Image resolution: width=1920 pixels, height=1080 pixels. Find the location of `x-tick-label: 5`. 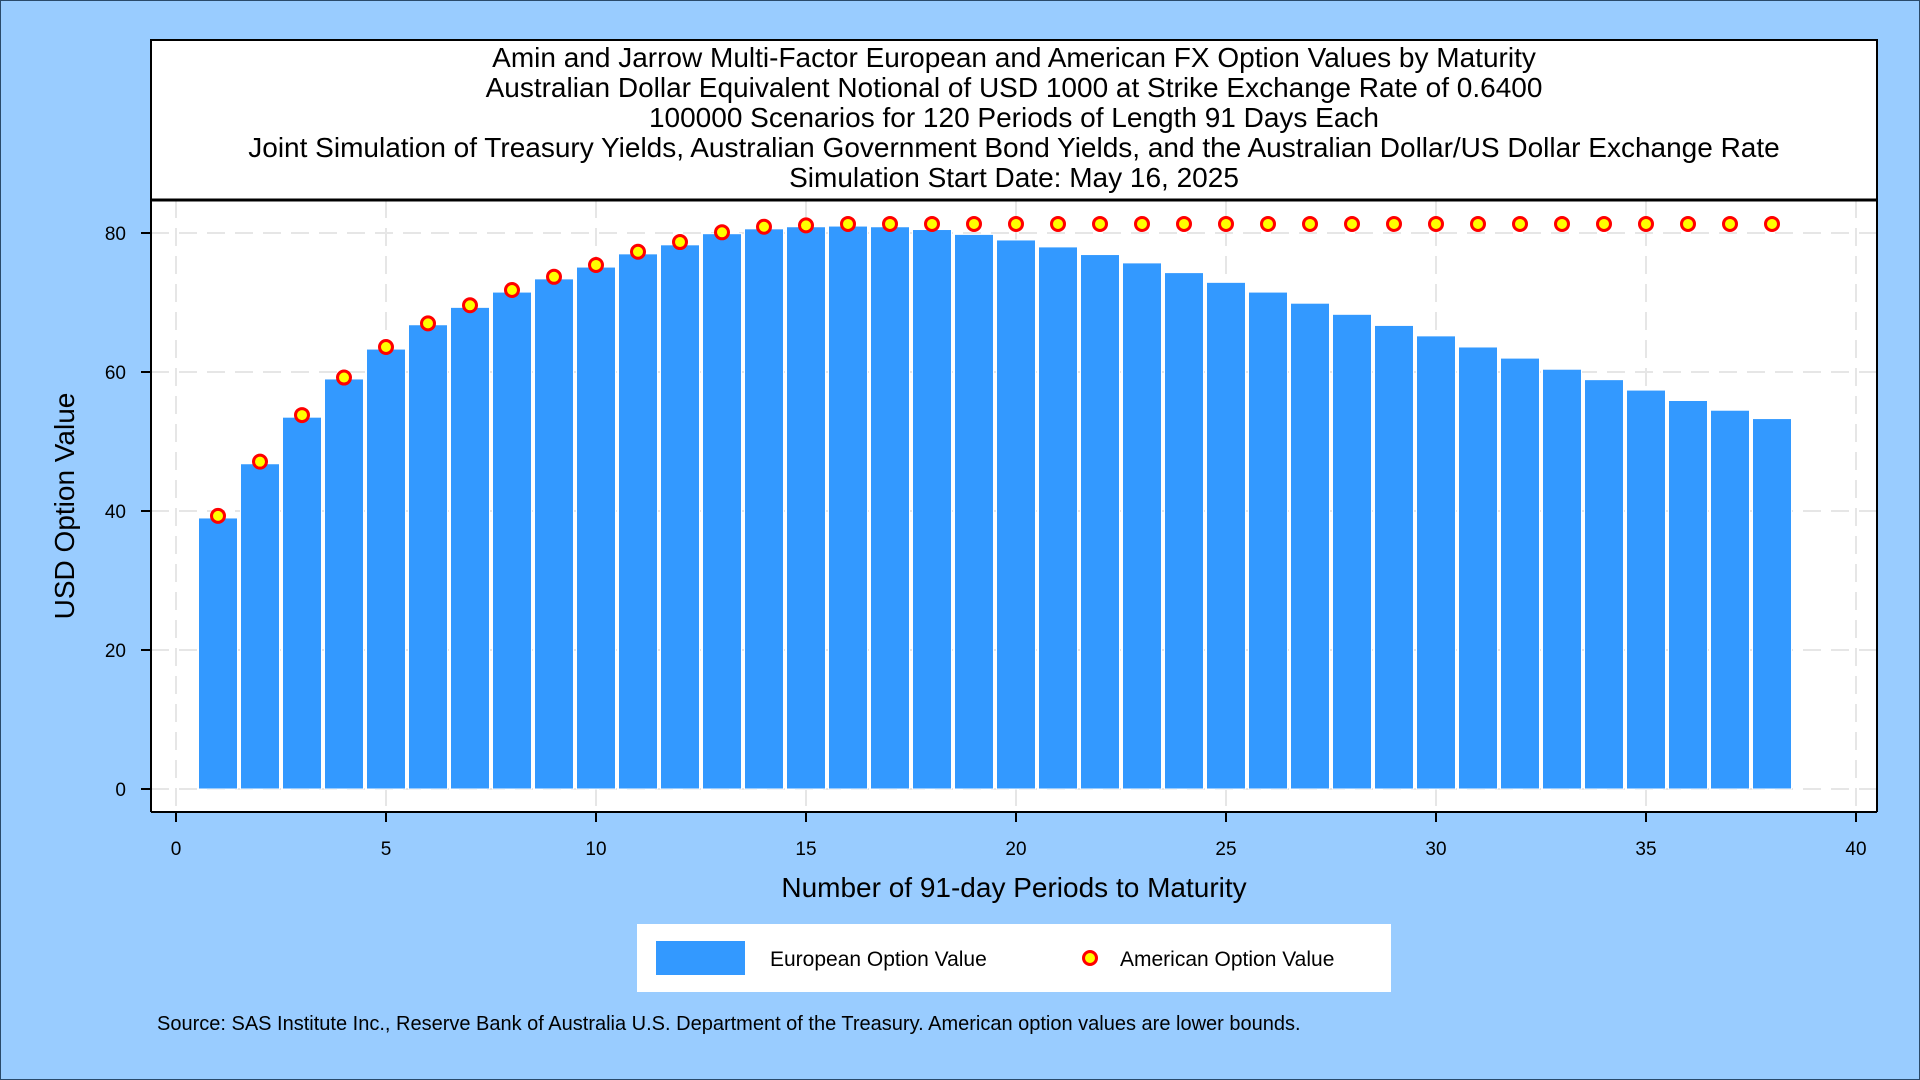

x-tick-label: 5 is located at coordinates (386, 849).